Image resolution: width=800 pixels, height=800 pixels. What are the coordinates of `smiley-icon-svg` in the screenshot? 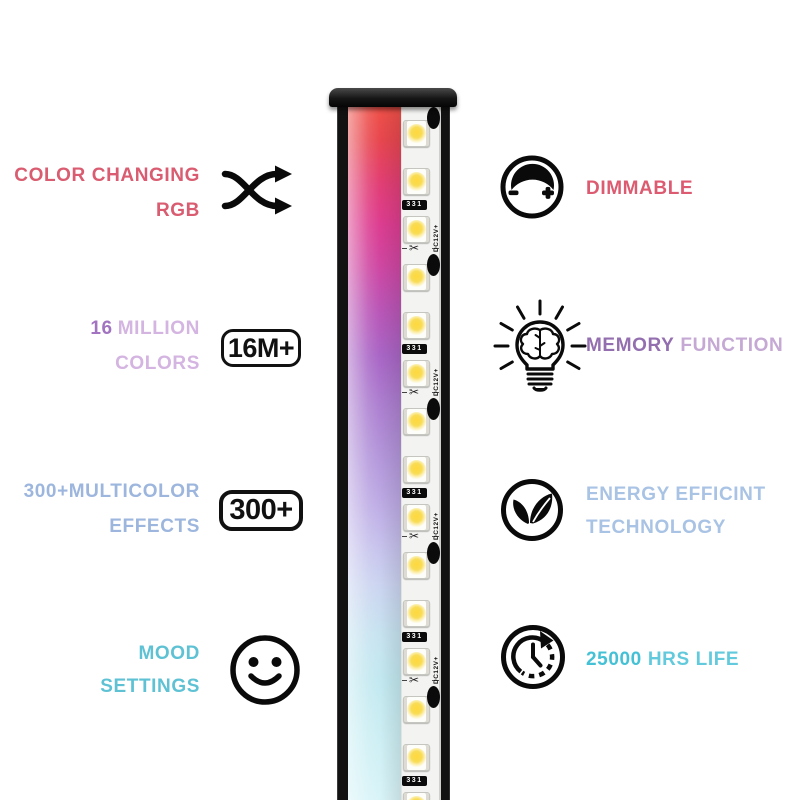 It's located at (265, 670).